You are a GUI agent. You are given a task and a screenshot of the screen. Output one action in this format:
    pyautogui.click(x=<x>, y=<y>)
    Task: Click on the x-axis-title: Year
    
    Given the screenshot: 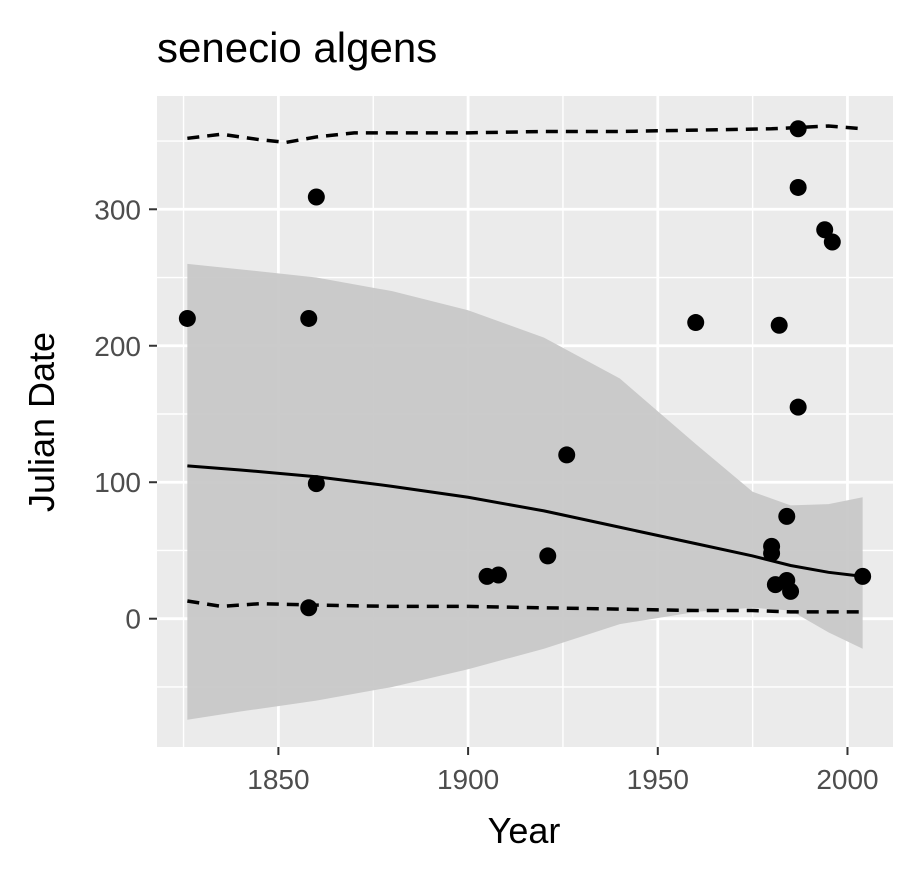 What is the action you would take?
    pyautogui.click(x=524, y=830)
    